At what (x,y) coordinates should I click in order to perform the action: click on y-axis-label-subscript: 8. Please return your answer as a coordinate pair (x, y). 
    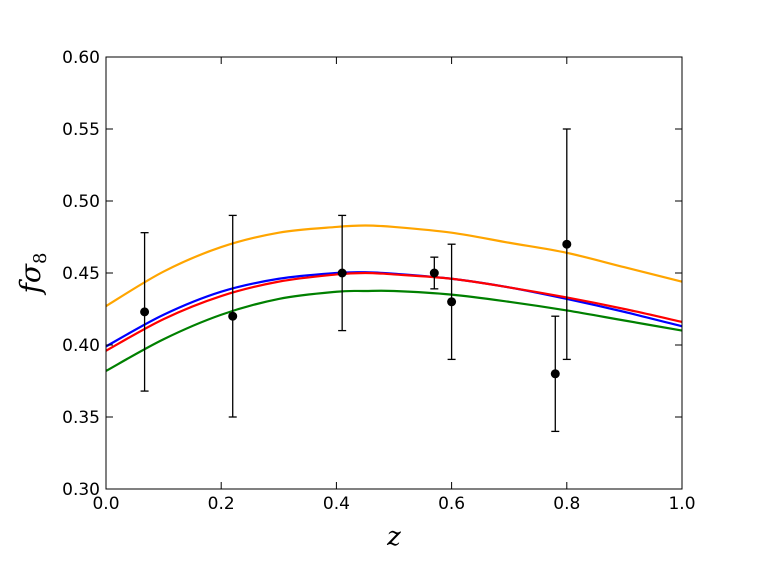
    Looking at the image, I should click on (40, 258).